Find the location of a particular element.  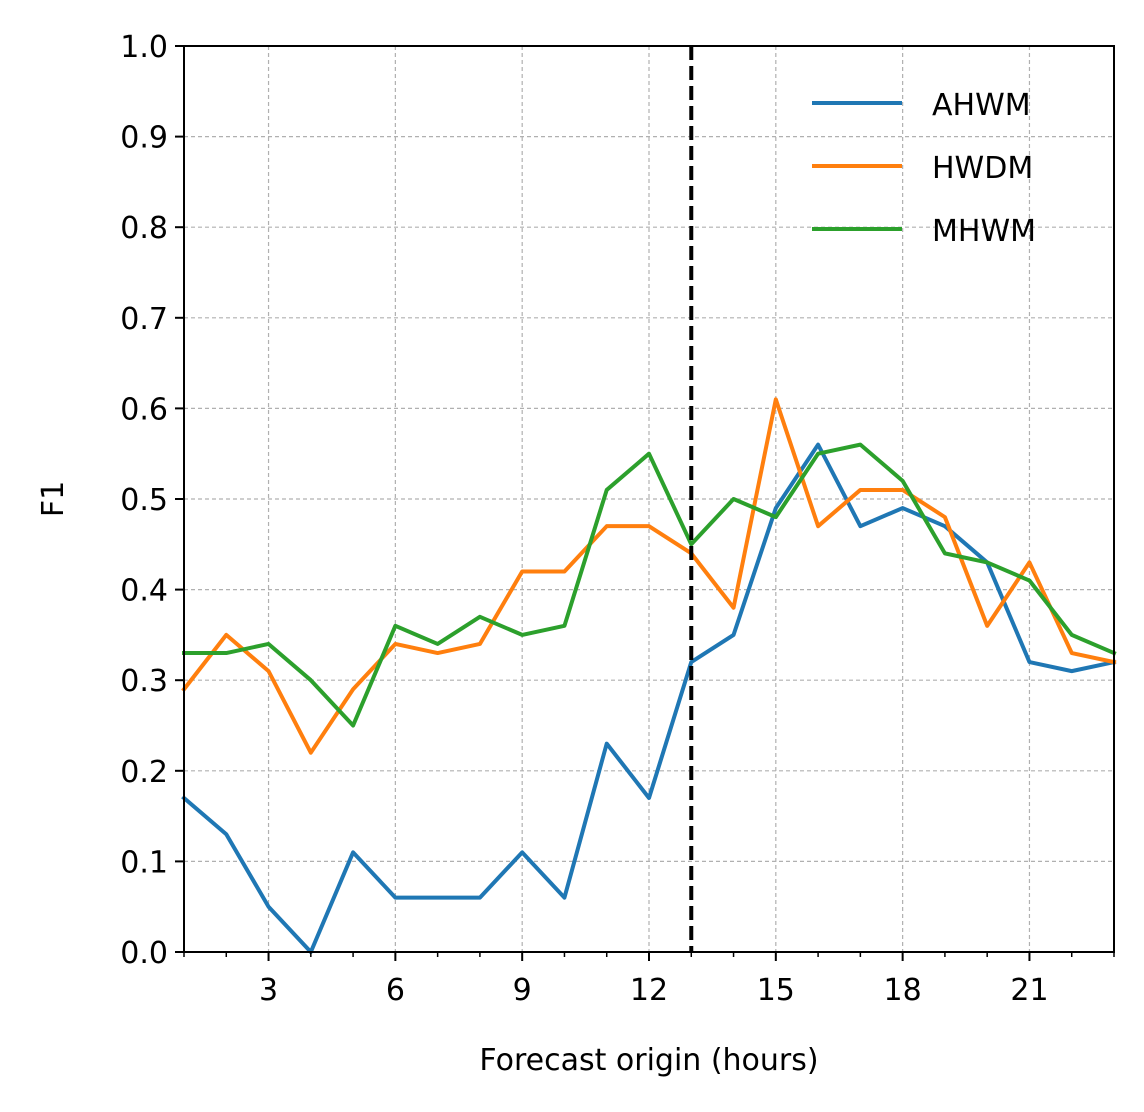

x-tick-label: 15 is located at coordinates (776, 990).